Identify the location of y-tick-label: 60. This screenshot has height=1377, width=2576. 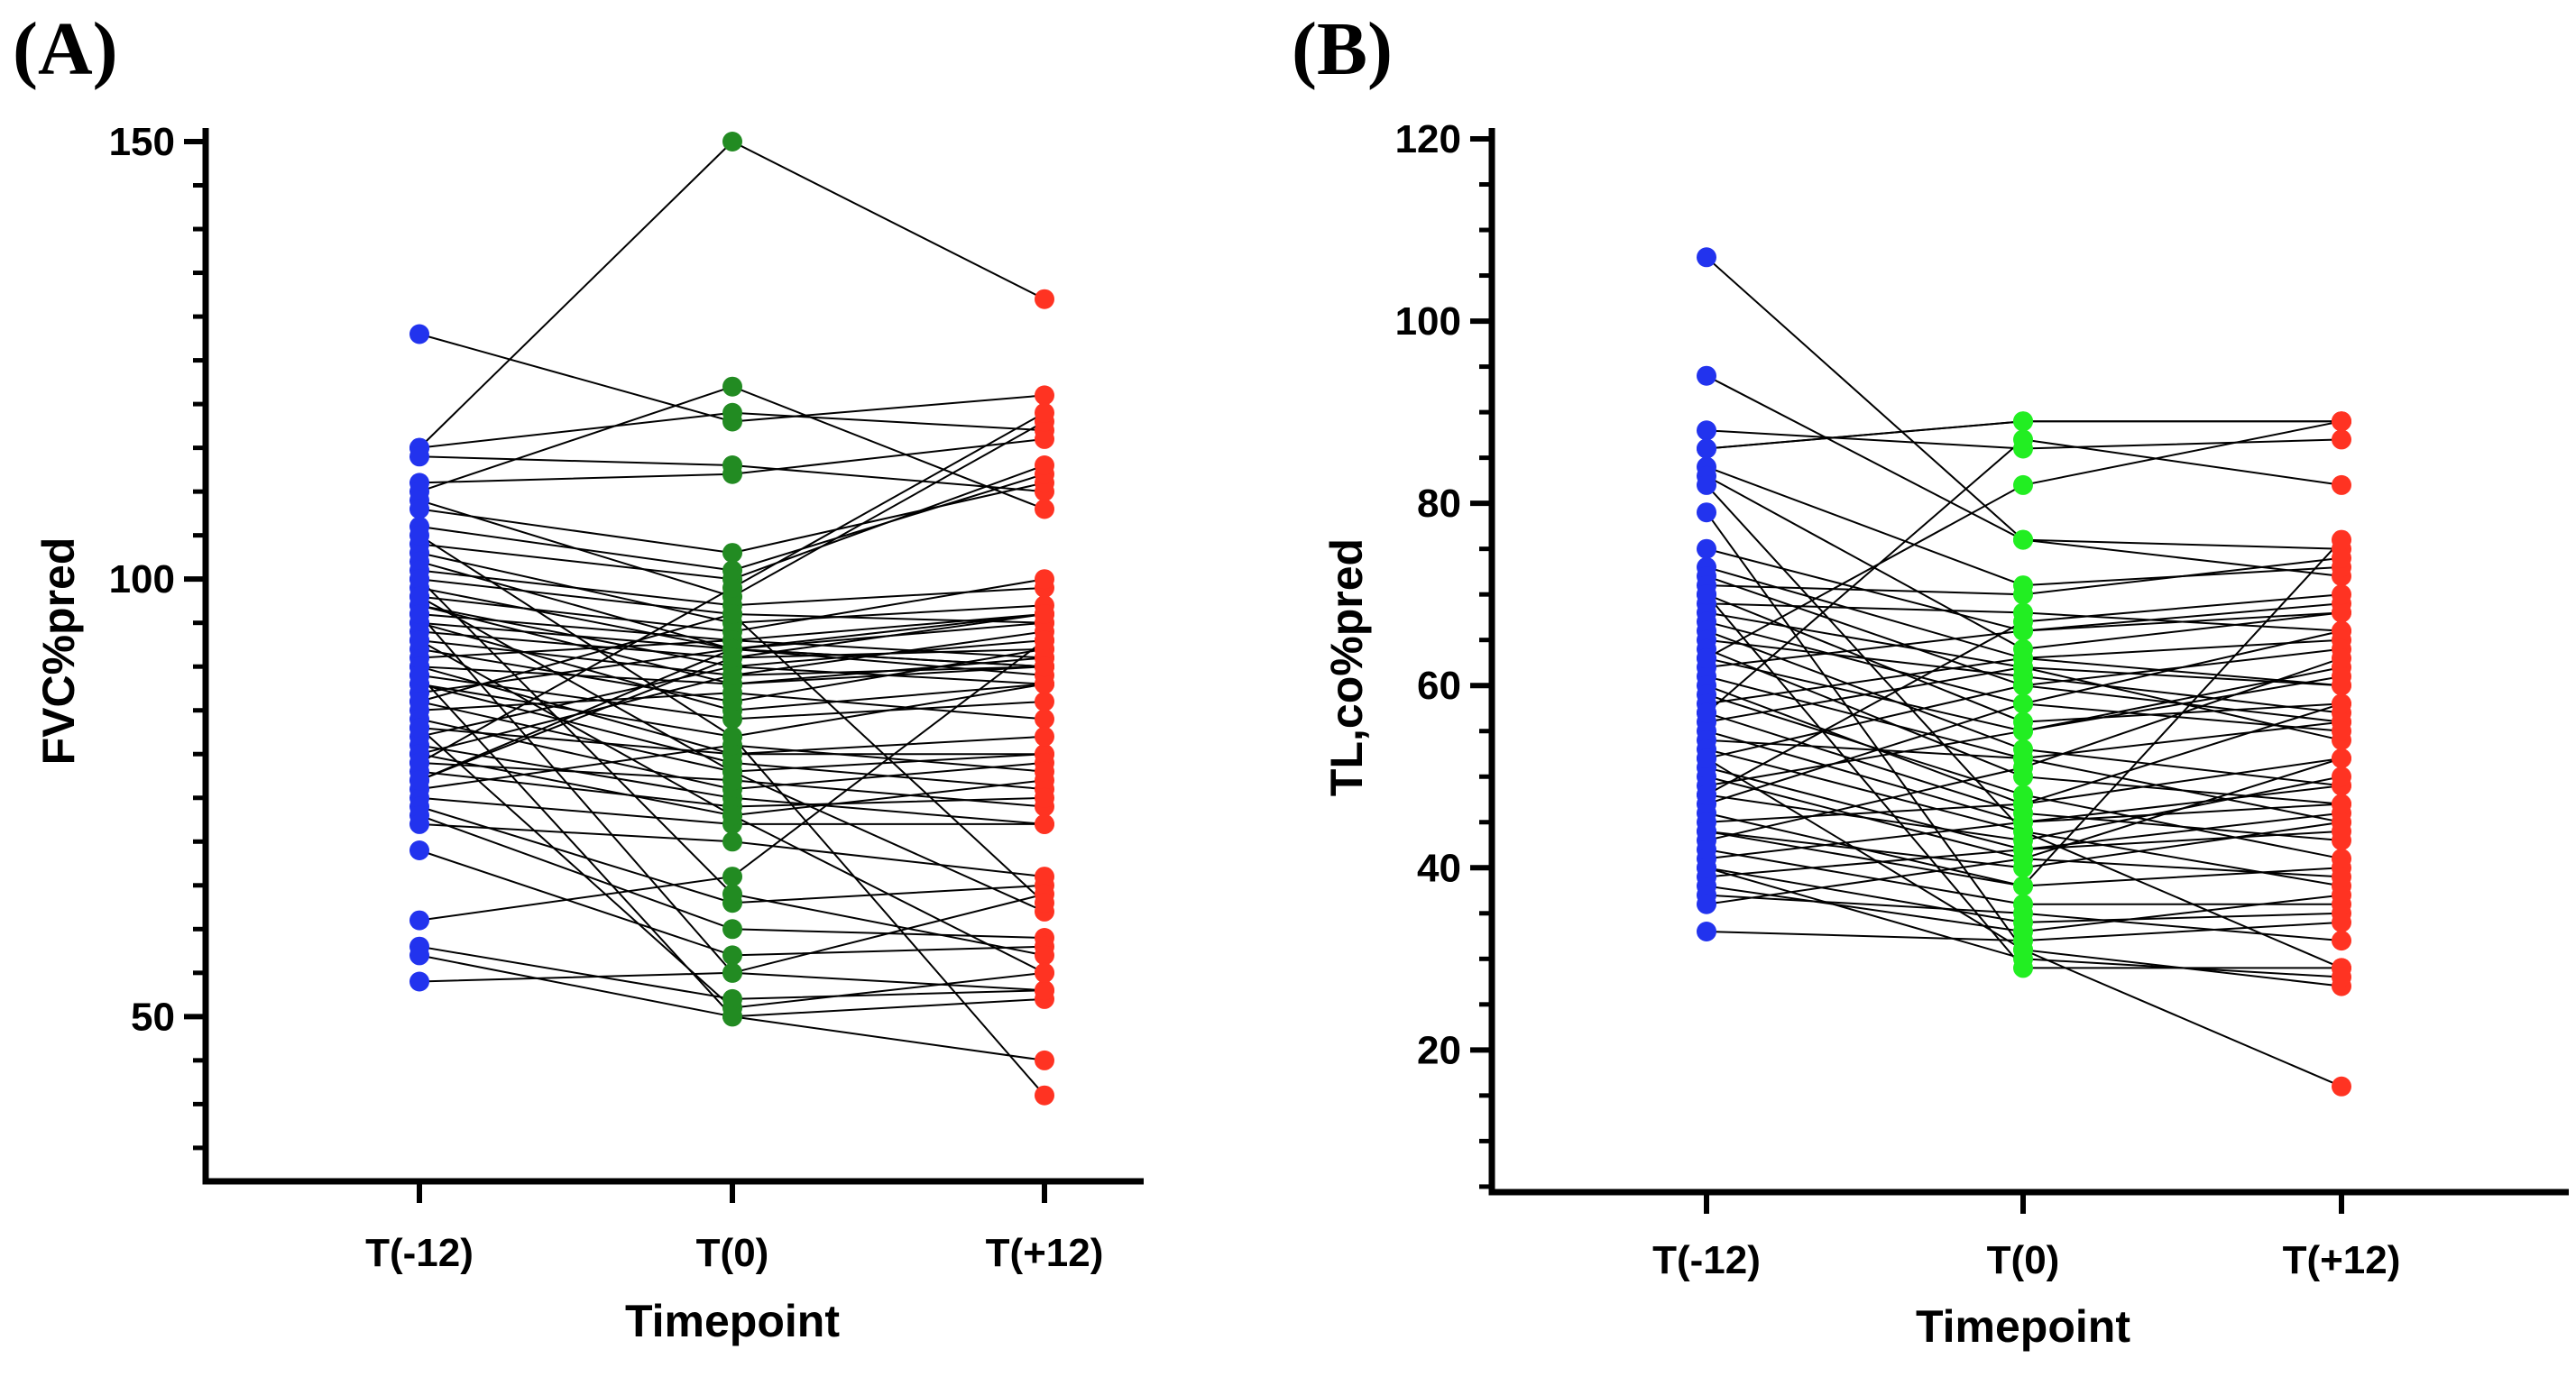
(1439, 686).